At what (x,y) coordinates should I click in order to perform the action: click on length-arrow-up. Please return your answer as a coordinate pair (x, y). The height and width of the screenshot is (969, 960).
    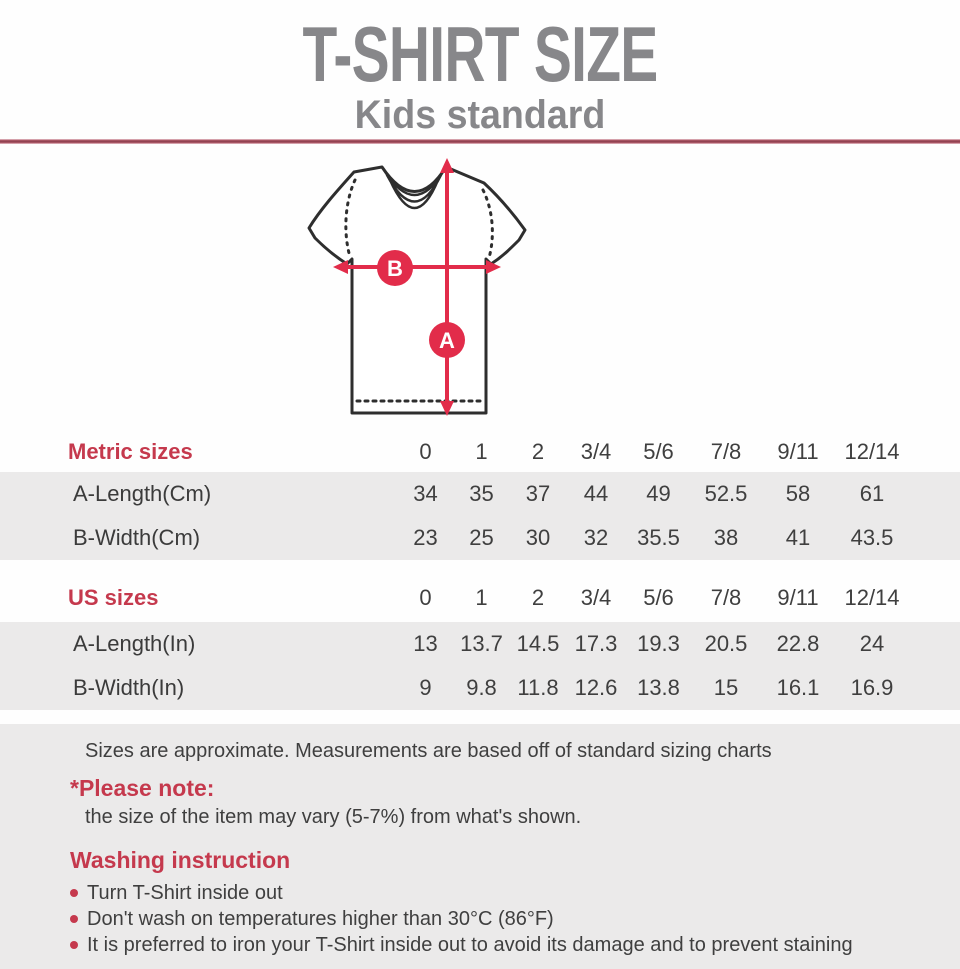
    Looking at the image, I should click on (447, 165).